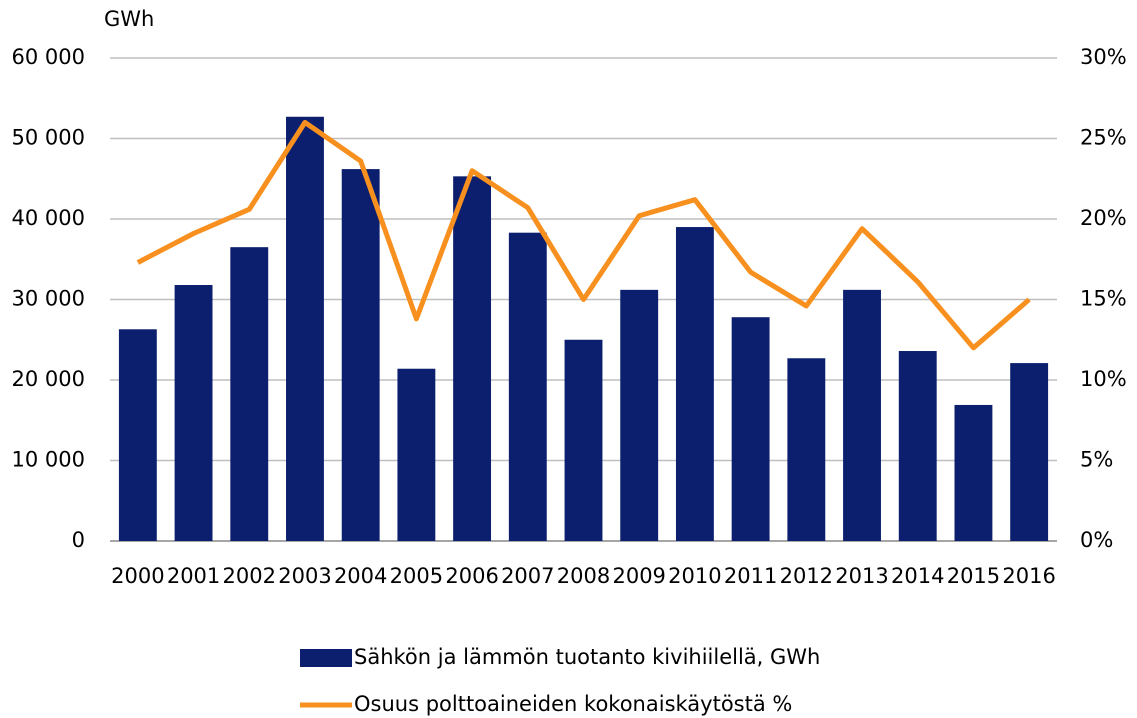  What do you see at coordinates (416, 576) in the screenshot?
I see `x-tick-label: 2005` at bounding box center [416, 576].